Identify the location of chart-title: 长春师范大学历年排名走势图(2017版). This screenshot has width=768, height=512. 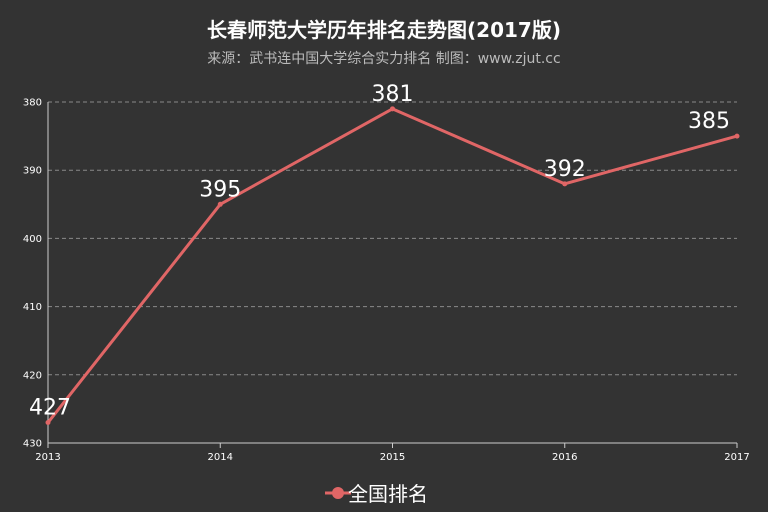
(384, 30).